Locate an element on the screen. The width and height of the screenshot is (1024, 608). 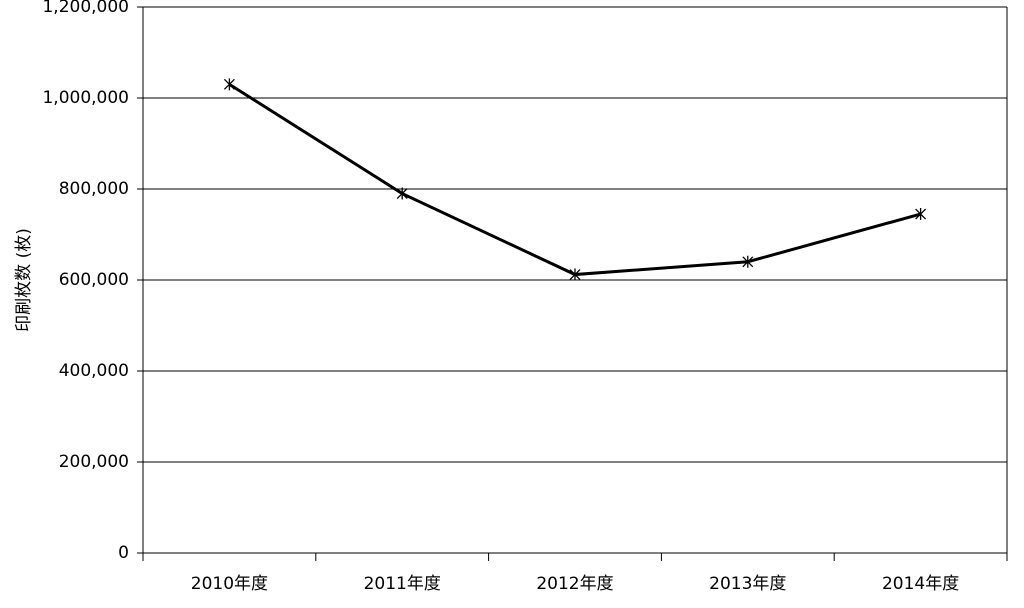
y-tick-label: 1,200,000 is located at coordinates (85, 8).